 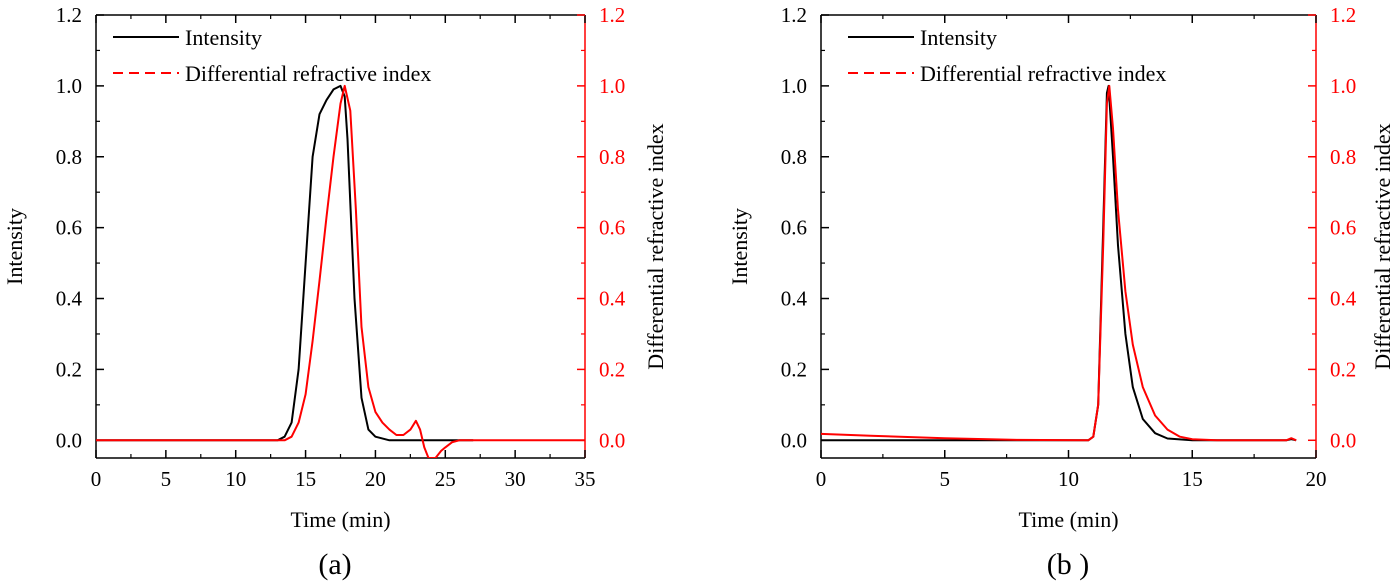 What do you see at coordinates (334, 564) in the screenshot?
I see `panel-label: (a)` at bounding box center [334, 564].